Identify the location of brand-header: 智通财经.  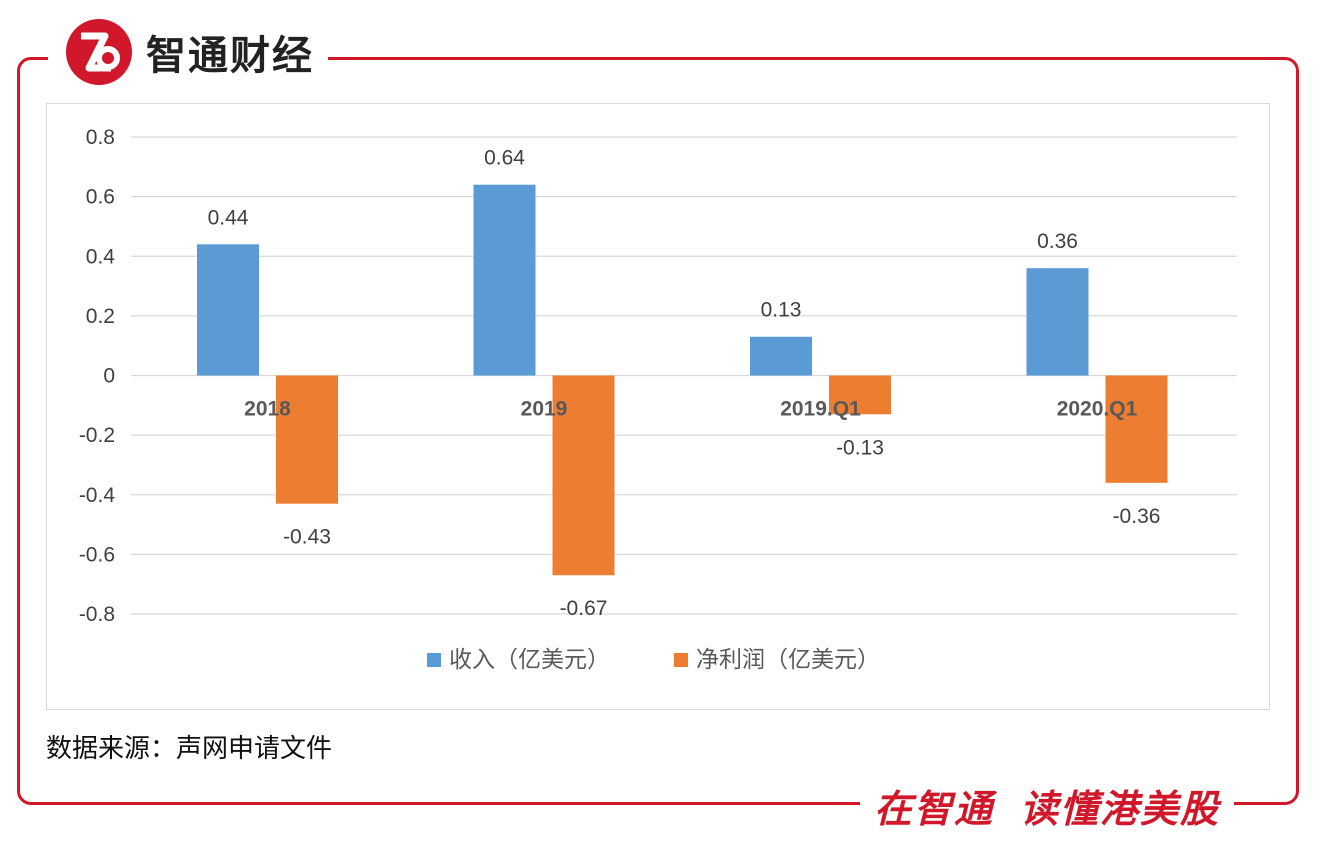
(188, 52).